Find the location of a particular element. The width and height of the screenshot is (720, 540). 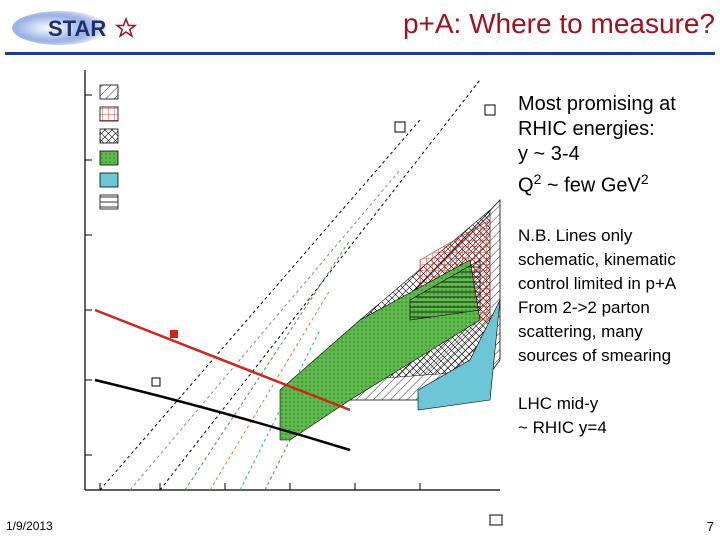

legend-redgrid is located at coordinates (109, 114).